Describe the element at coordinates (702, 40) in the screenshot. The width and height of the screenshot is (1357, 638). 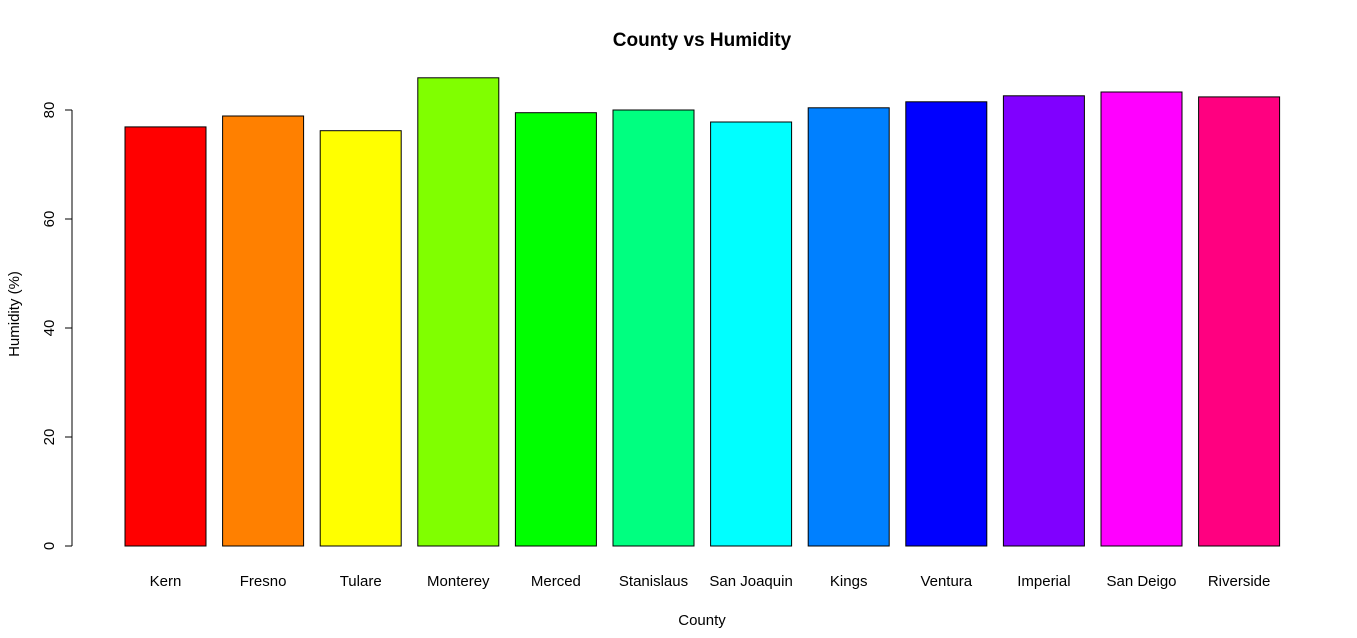
I see `chart-title: County vs Humidity` at that location.